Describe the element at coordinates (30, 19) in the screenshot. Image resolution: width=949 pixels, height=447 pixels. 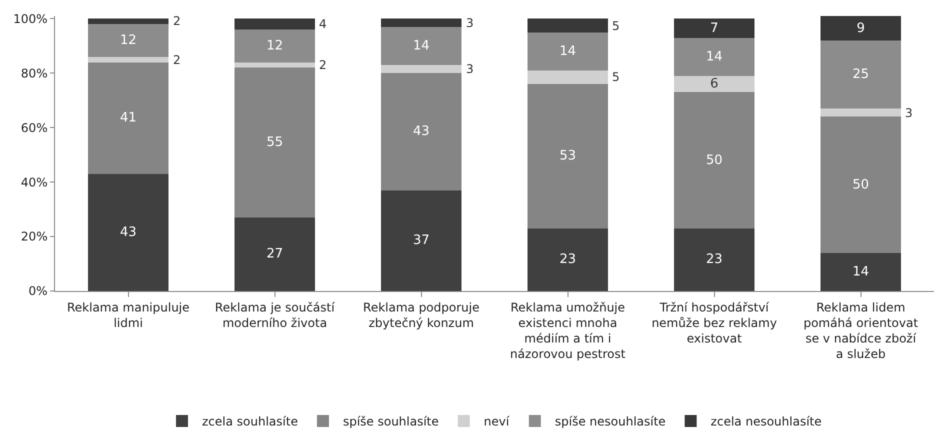
I see `y-tick-label: 100%` at that location.